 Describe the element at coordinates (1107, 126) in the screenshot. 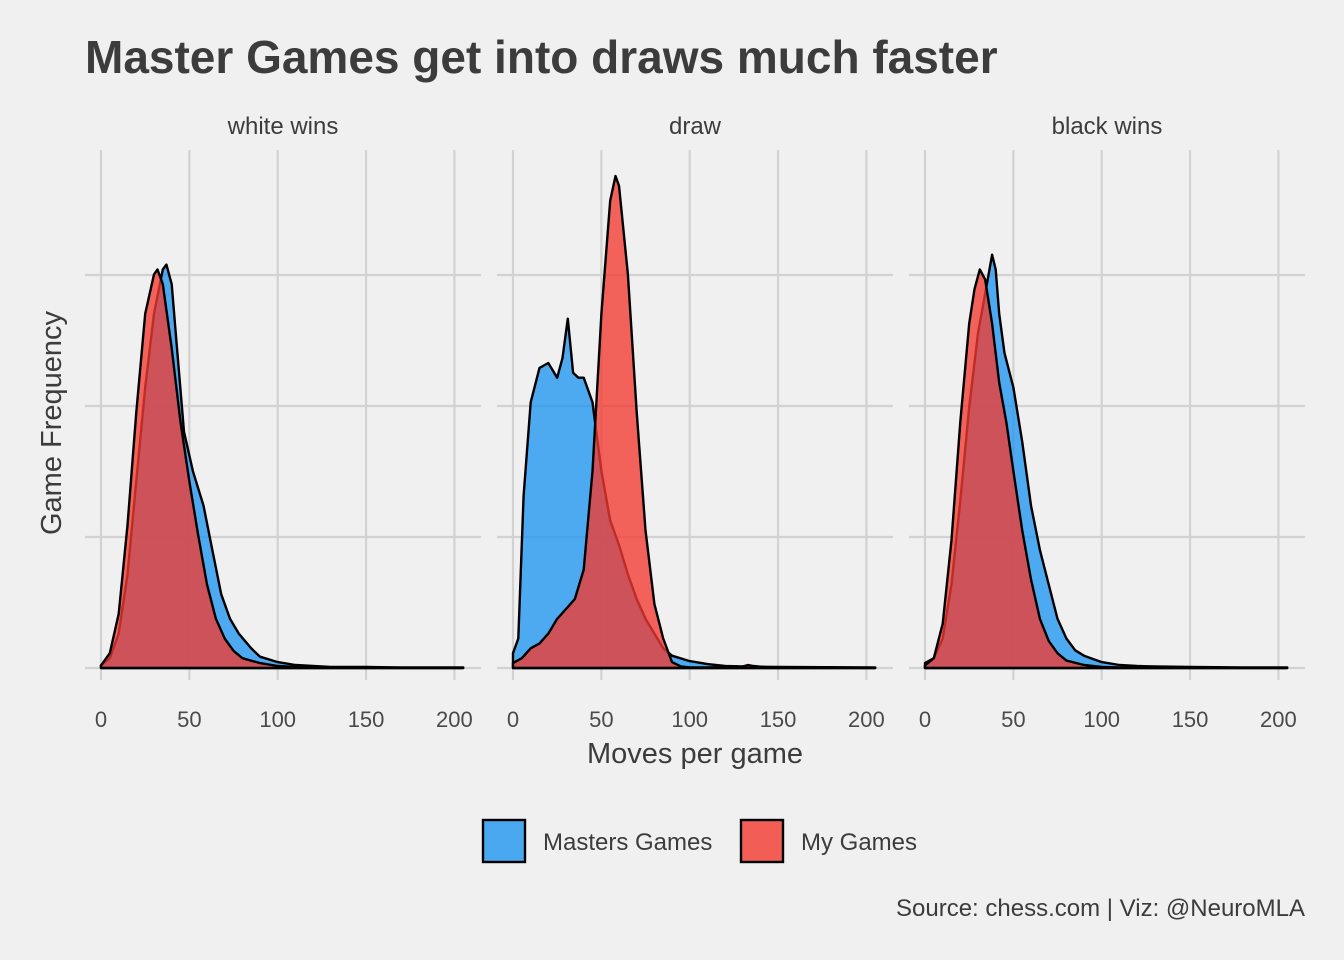

I see `facet-strip-label: black wins` at that location.